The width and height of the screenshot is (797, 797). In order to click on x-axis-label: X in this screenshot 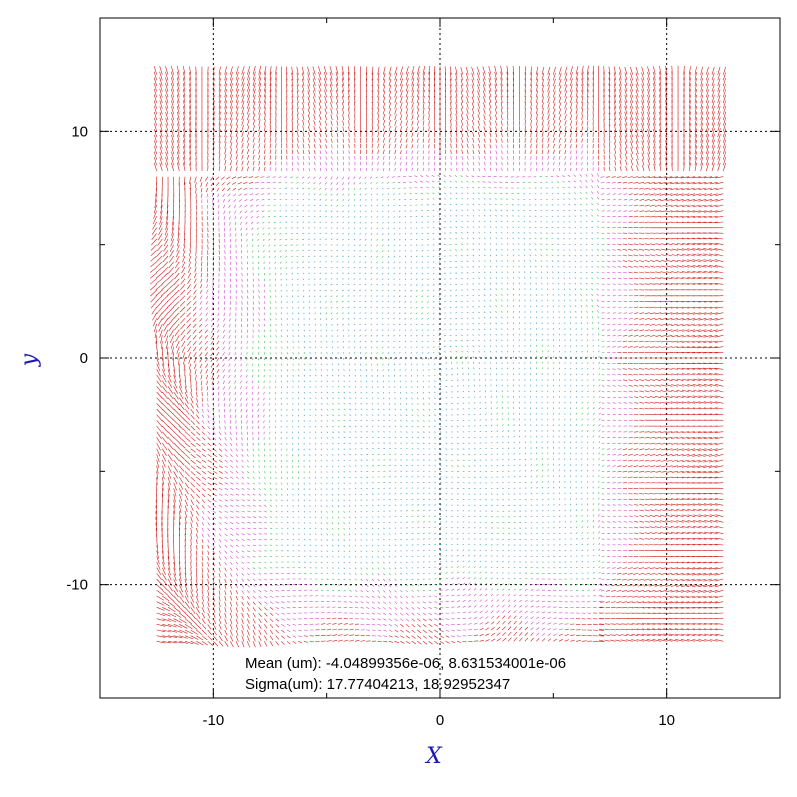, I will do `click(433, 756)`.